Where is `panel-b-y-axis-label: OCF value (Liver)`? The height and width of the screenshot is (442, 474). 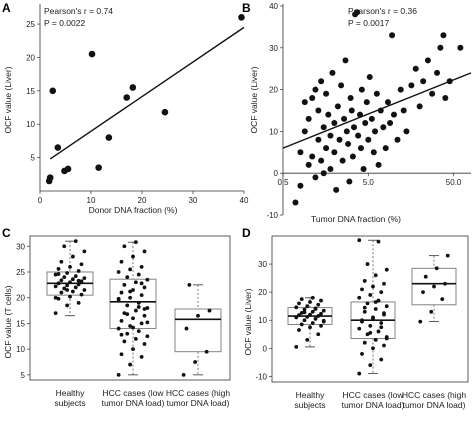
panel-b-y-axis-label: OCF value (Liver) is located at coordinates (254, 99).